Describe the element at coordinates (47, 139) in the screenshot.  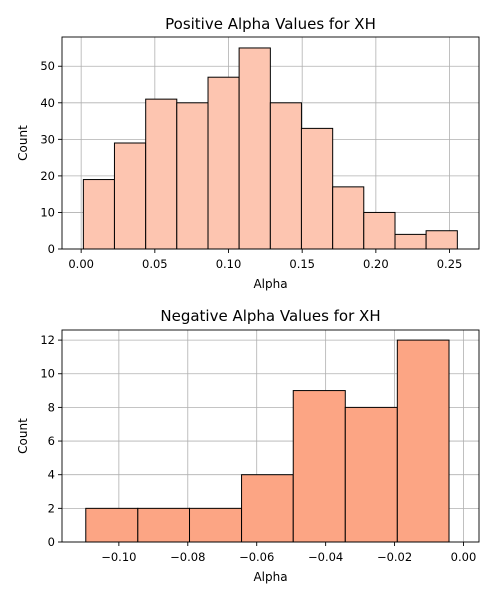
I see `y-tick-label: 30` at that location.